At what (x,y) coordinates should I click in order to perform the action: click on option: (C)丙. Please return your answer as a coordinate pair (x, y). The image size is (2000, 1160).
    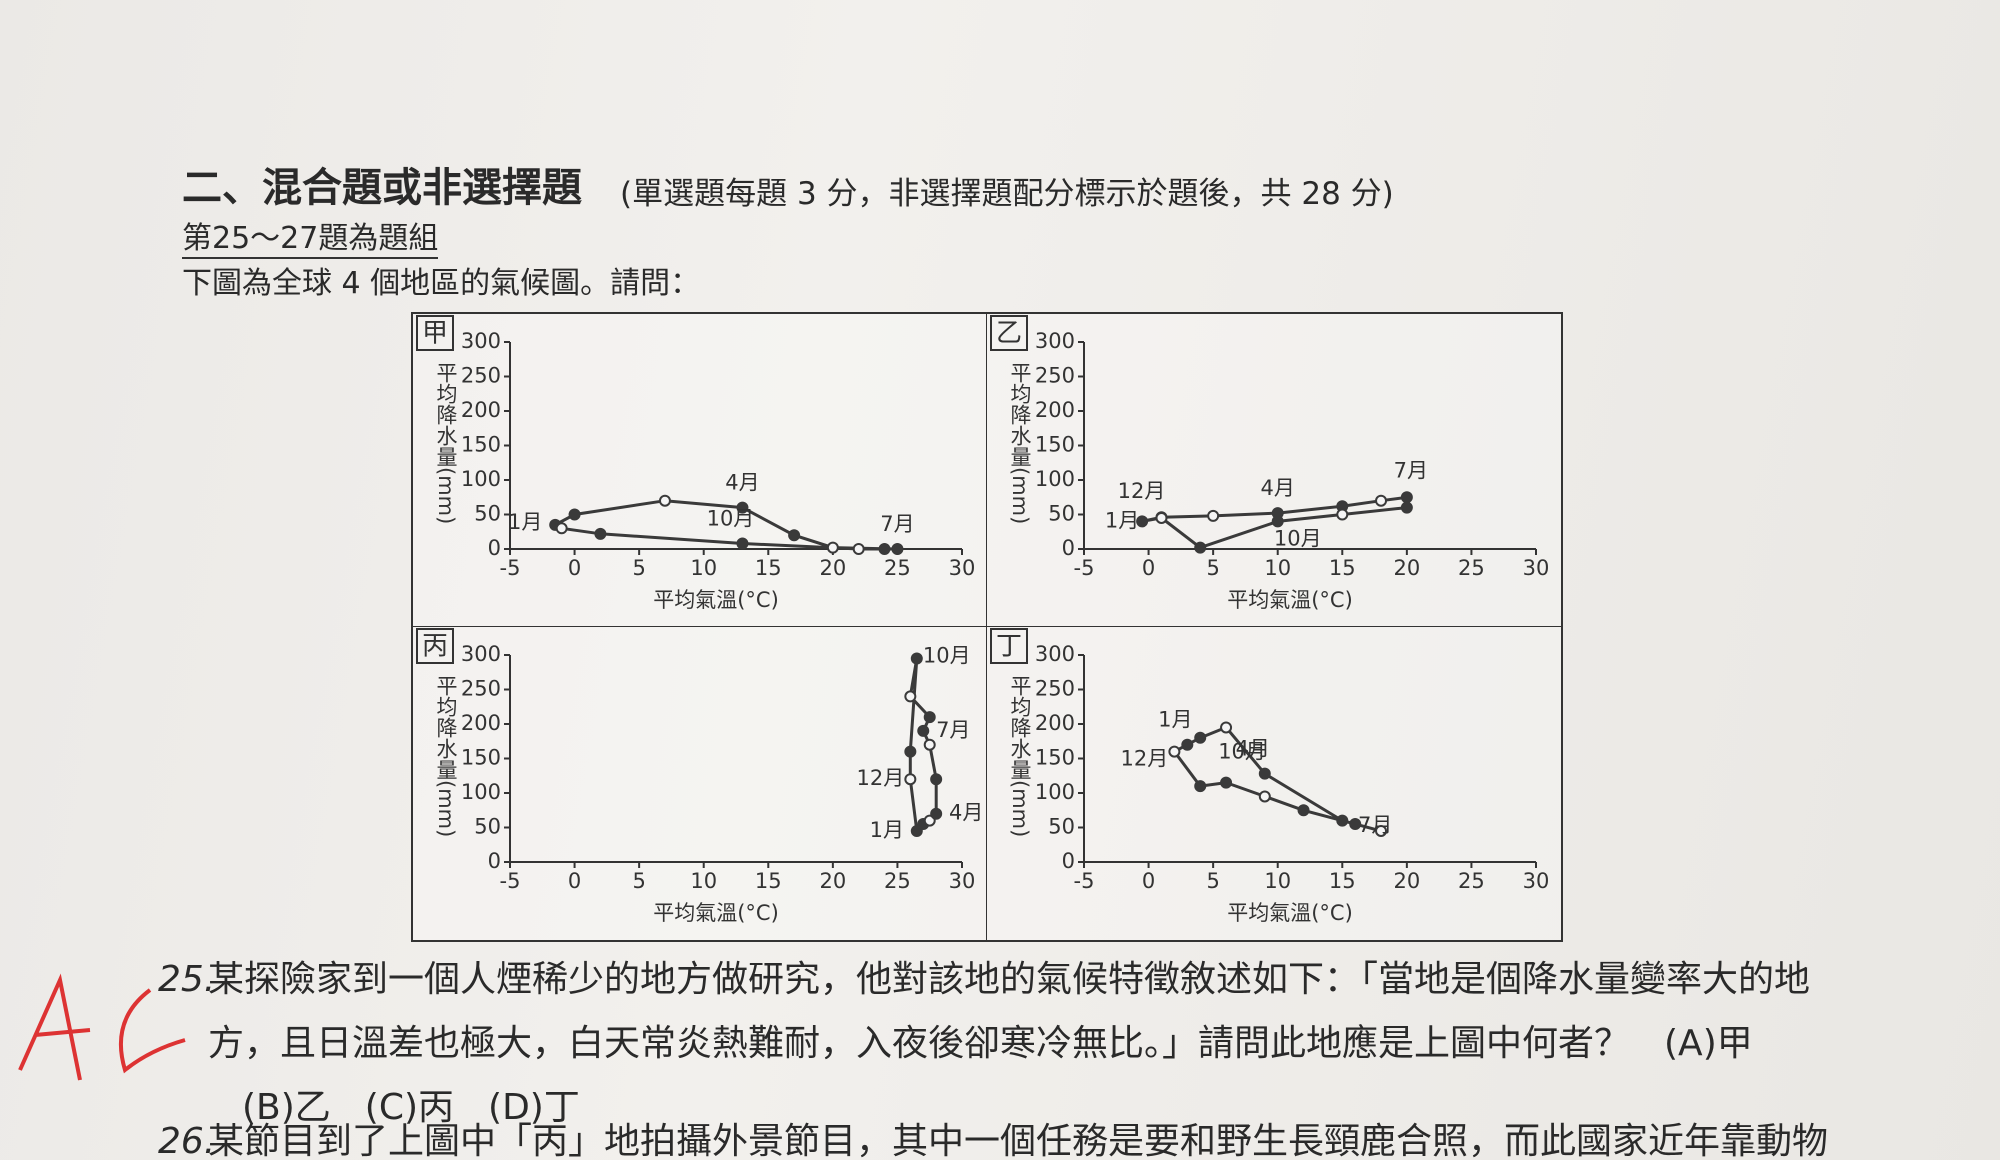
    Looking at the image, I should click on (409, 1107).